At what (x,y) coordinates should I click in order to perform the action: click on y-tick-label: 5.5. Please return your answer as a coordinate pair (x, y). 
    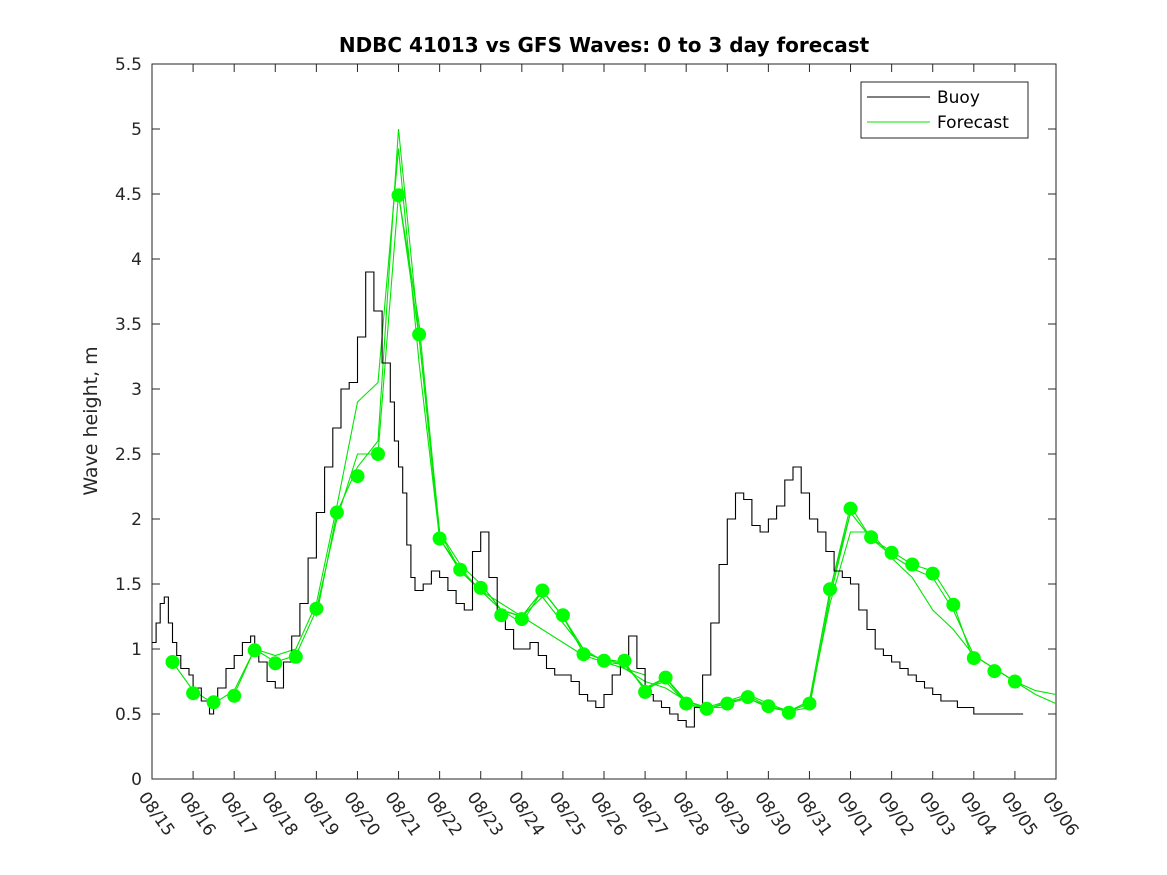
    Looking at the image, I should click on (128, 65).